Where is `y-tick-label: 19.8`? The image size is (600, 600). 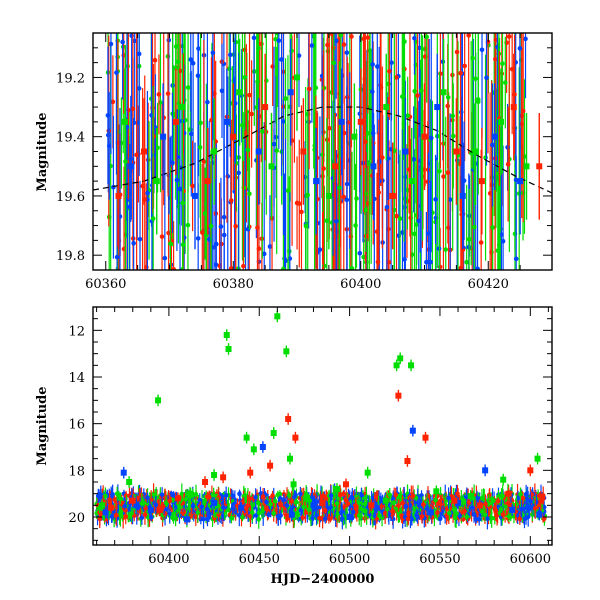
y-tick-label: 19.8 is located at coordinates (70, 256).